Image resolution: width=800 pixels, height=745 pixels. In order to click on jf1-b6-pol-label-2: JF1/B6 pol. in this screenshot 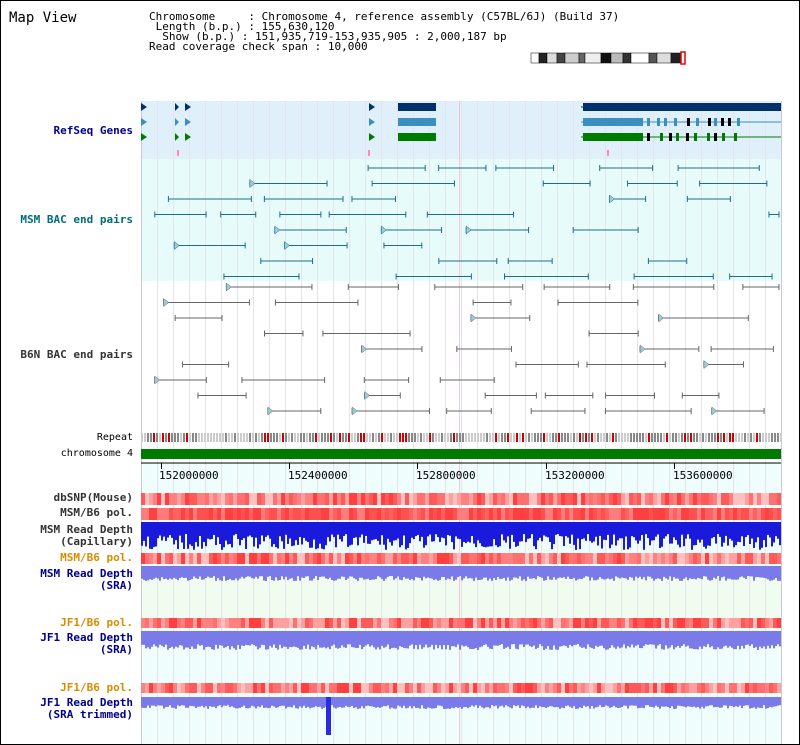, I will do `click(96, 687)`.